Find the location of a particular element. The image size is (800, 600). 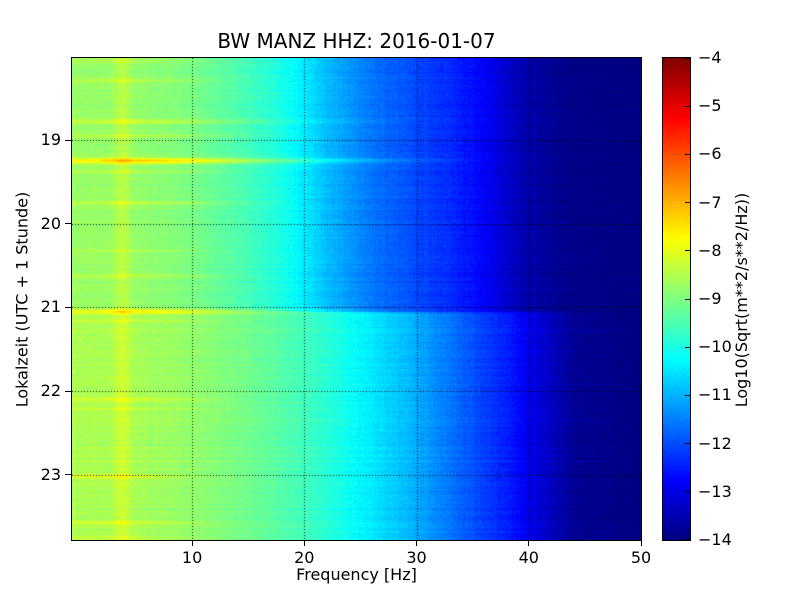

colorbar-tick-label: −7 is located at coordinates (710, 202).